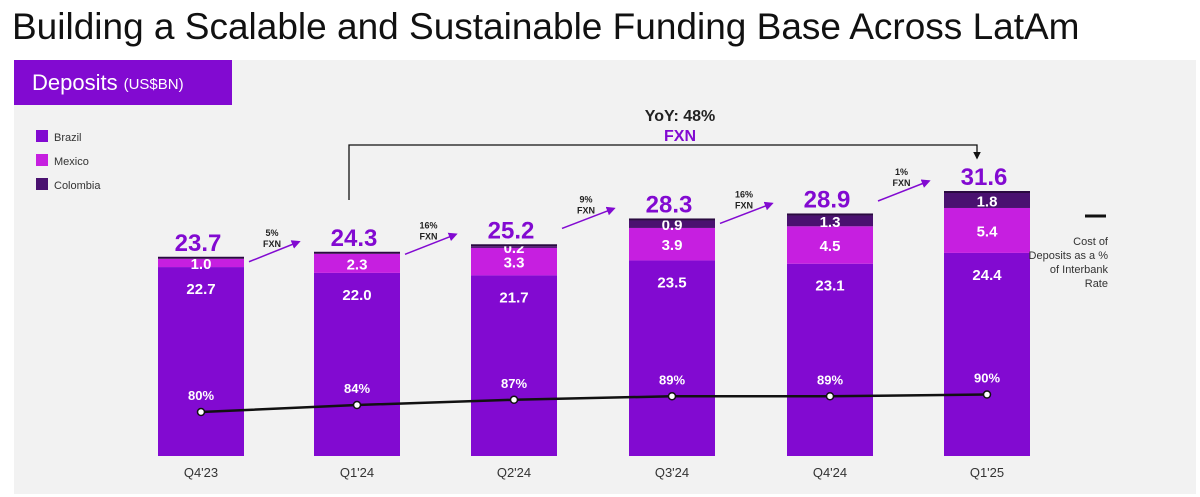  Describe the element at coordinates (428, 225) in the screenshot. I see `growth-pct-1: 16%` at that location.